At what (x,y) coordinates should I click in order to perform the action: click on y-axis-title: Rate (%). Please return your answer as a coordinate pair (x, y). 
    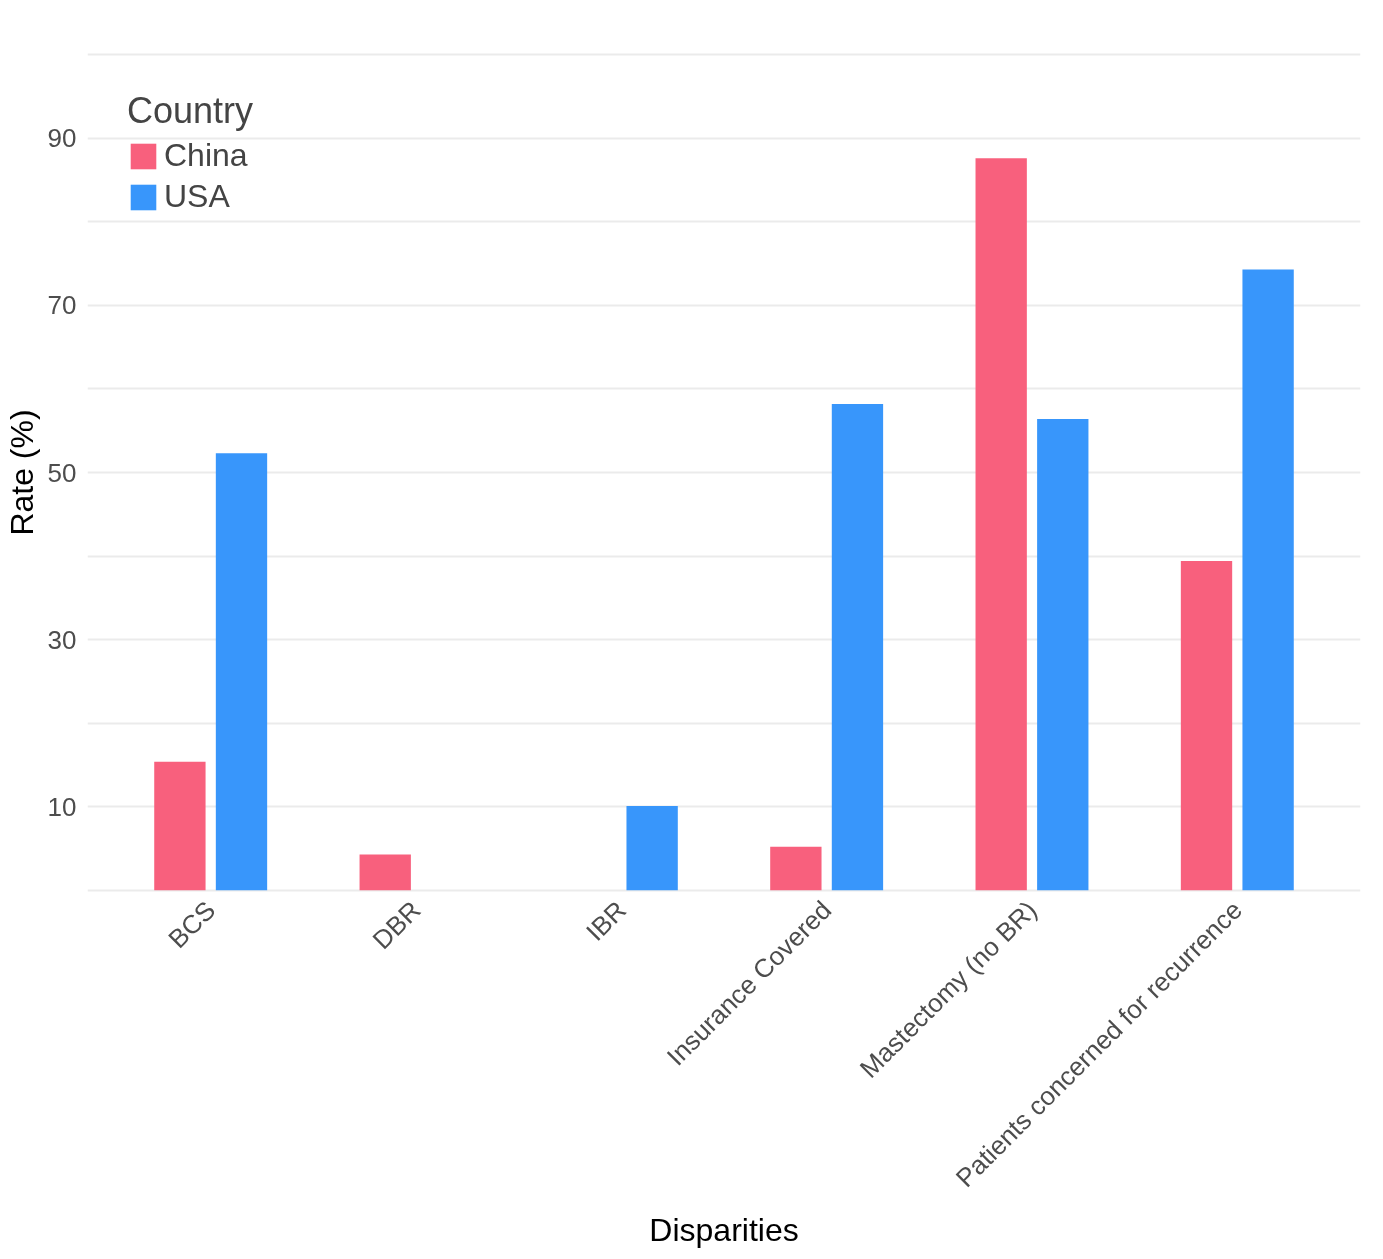
    Looking at the image, I should click on (21, 472).